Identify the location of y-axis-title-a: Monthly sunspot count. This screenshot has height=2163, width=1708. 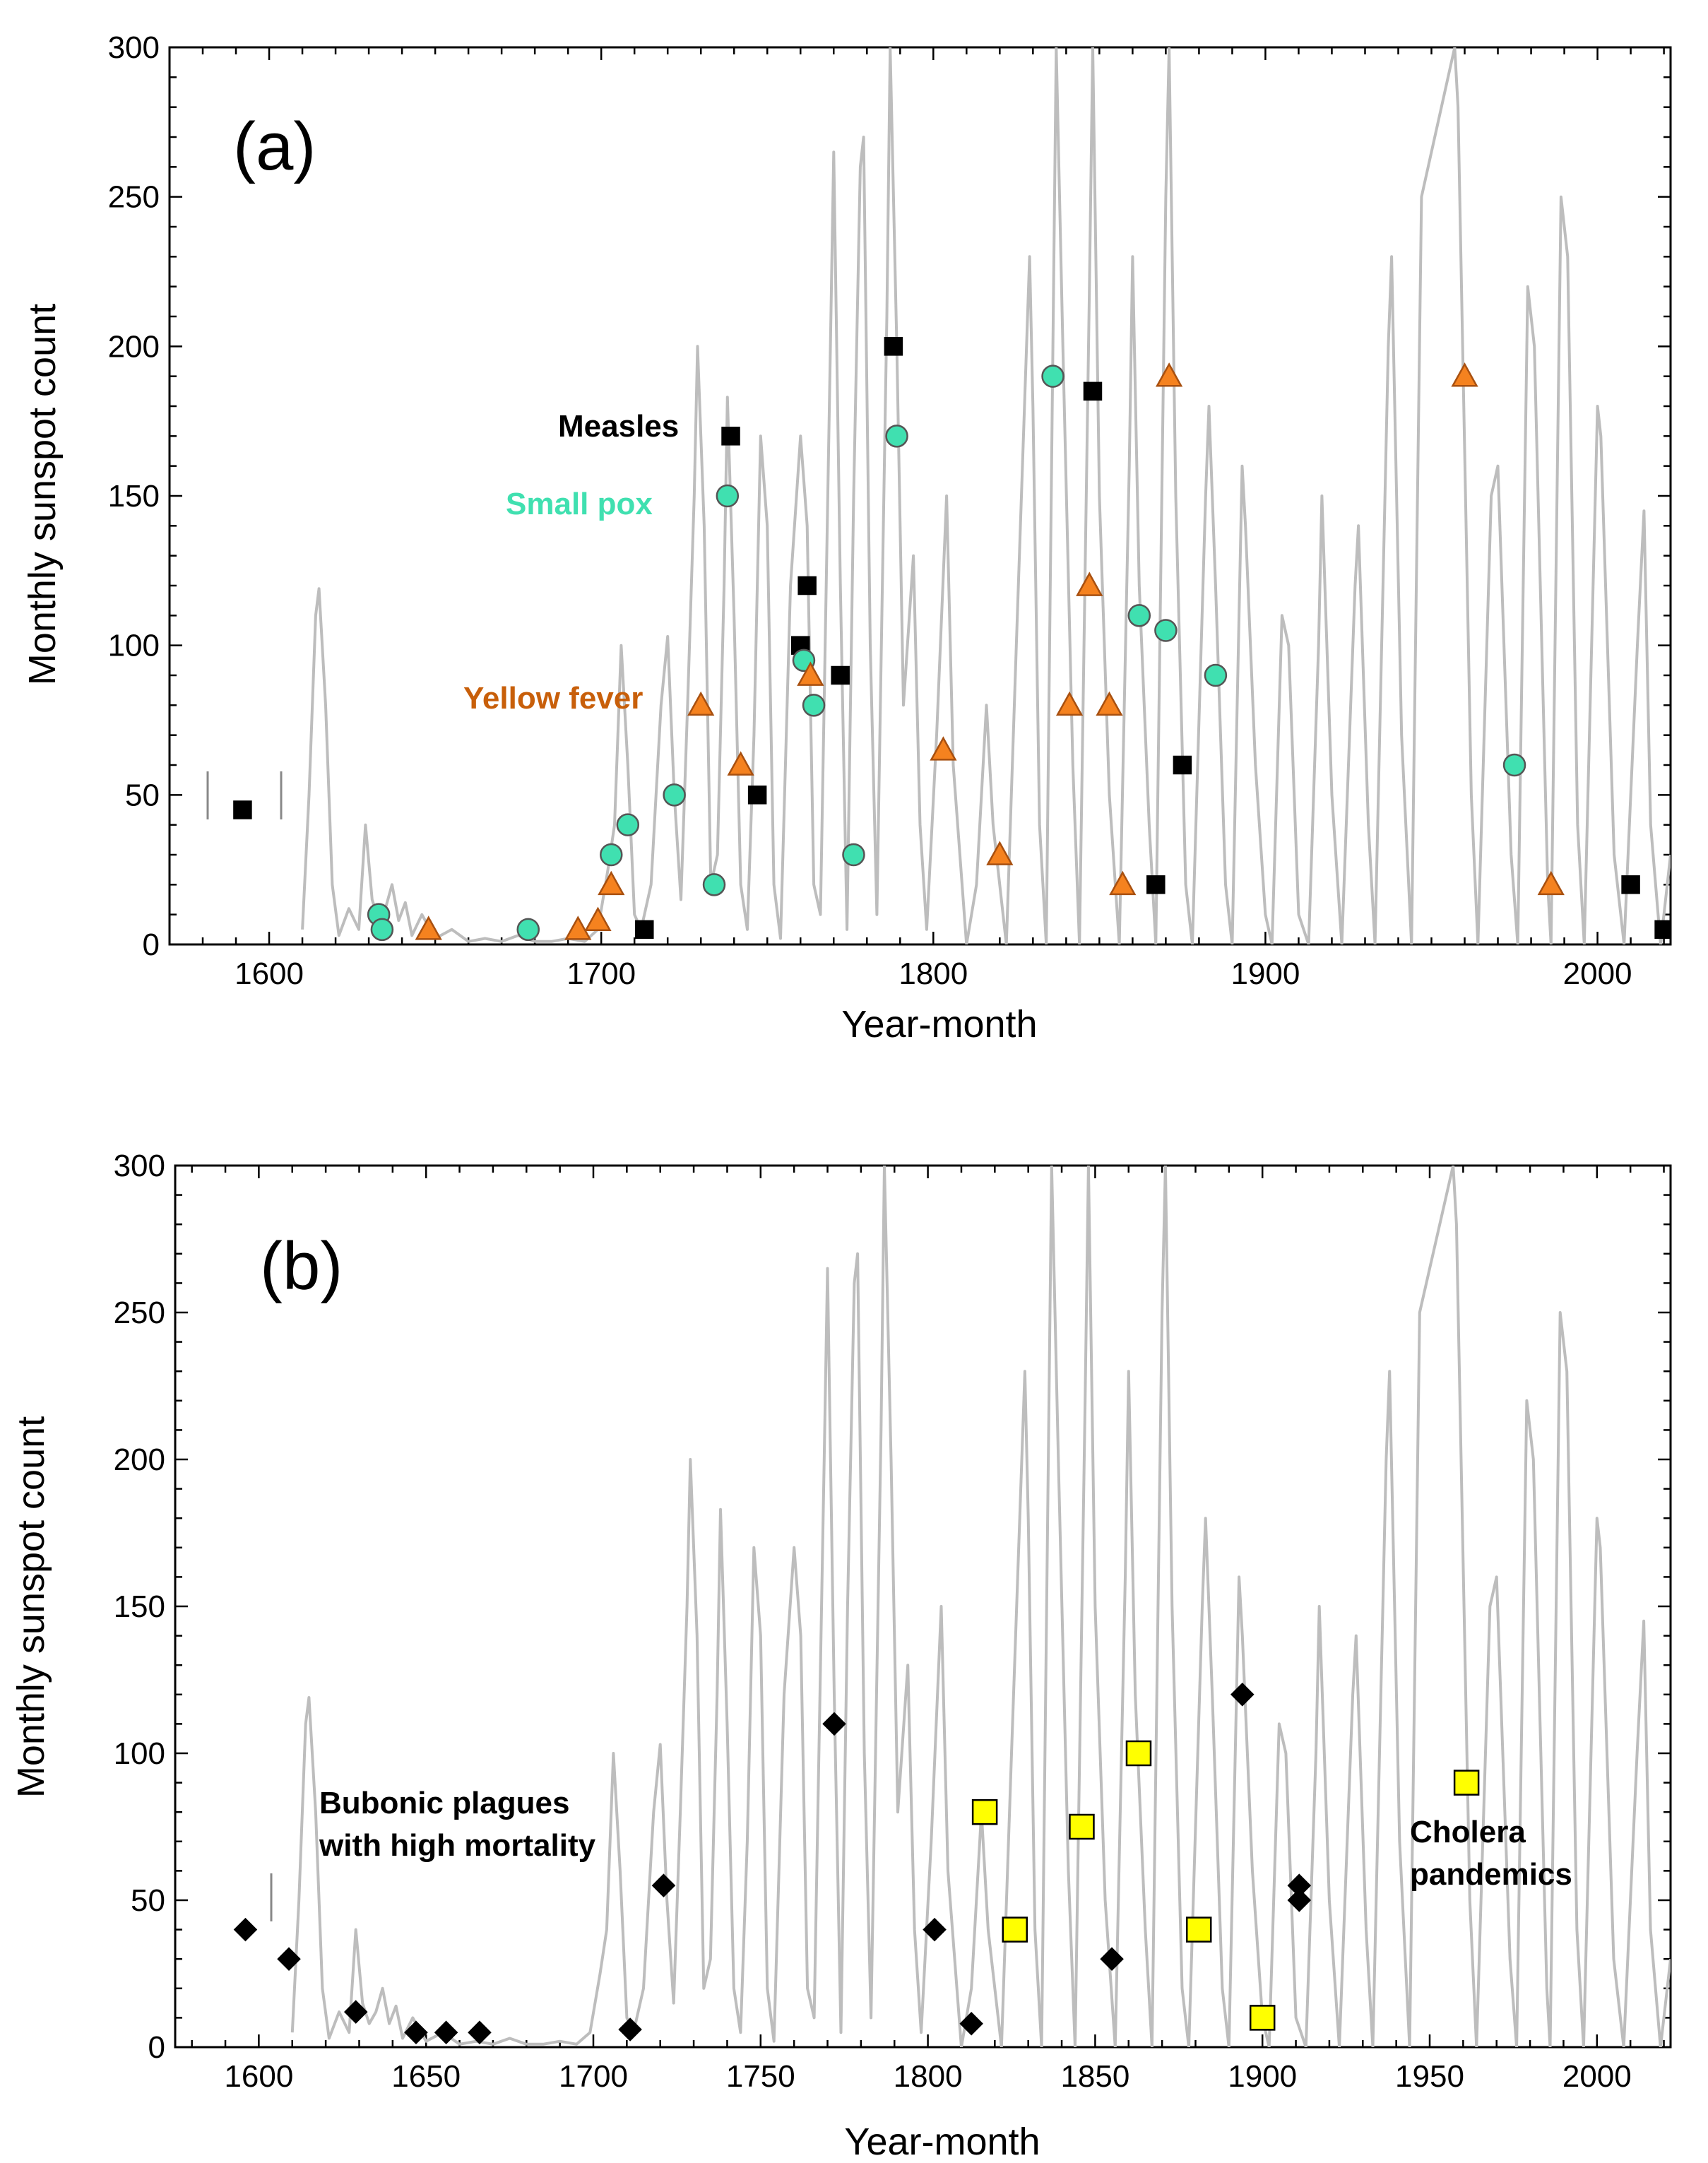
(42, 494).